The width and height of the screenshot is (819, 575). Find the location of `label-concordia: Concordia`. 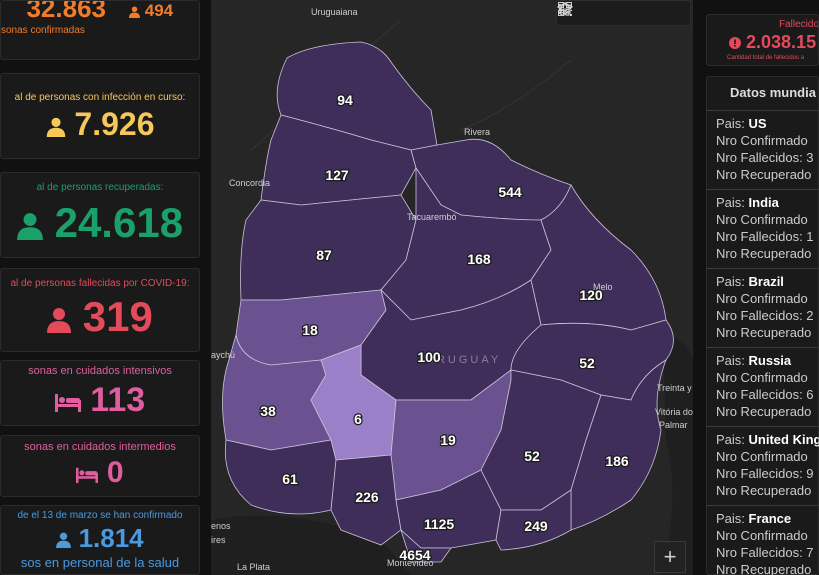

label-concordia: Concordia is located at coordinates (249, 183).